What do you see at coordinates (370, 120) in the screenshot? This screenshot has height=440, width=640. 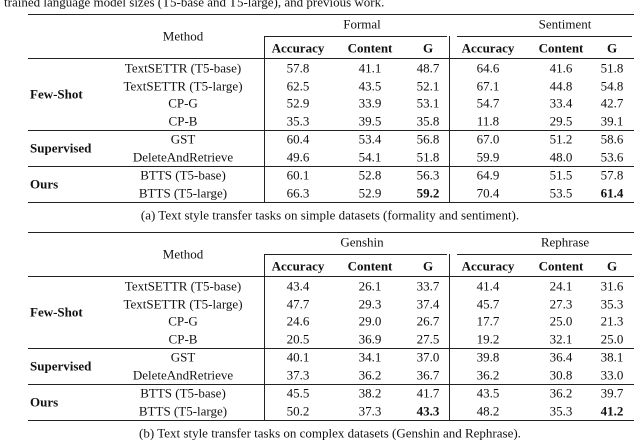 I see `cell: 39.5` at bounding box center [370, 120].